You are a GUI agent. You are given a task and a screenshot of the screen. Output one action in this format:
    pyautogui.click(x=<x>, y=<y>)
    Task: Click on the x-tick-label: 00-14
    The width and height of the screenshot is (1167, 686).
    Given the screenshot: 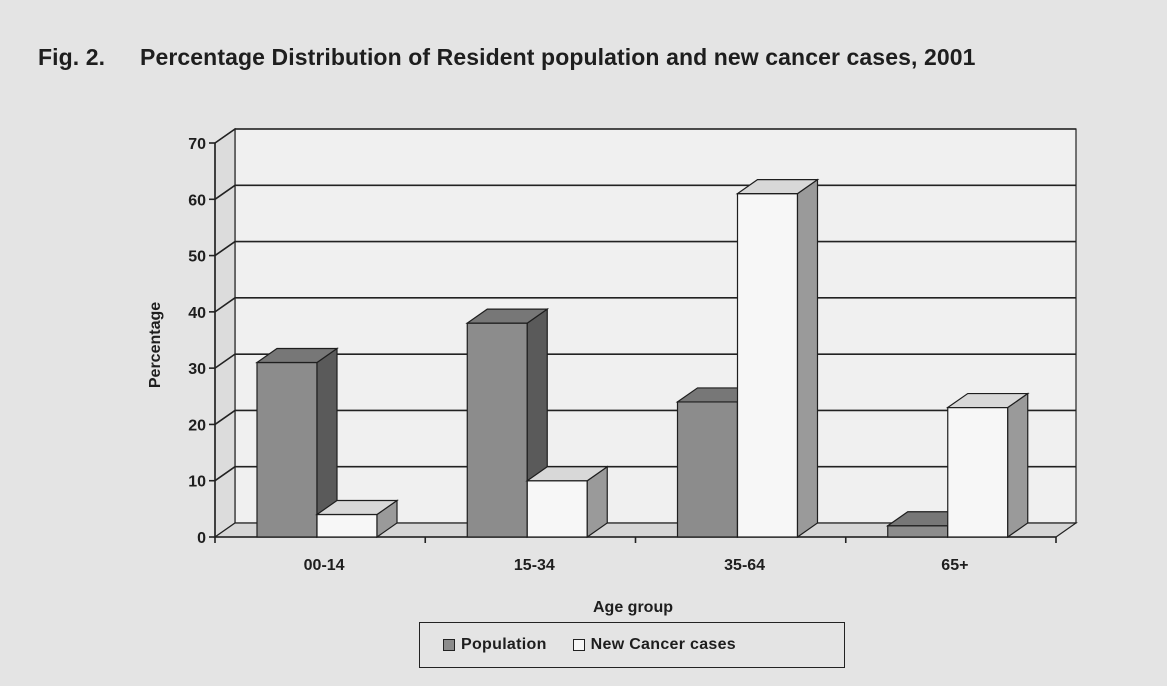 What is the action you would take?
    pyautogui.click(x=324, y=565)
    